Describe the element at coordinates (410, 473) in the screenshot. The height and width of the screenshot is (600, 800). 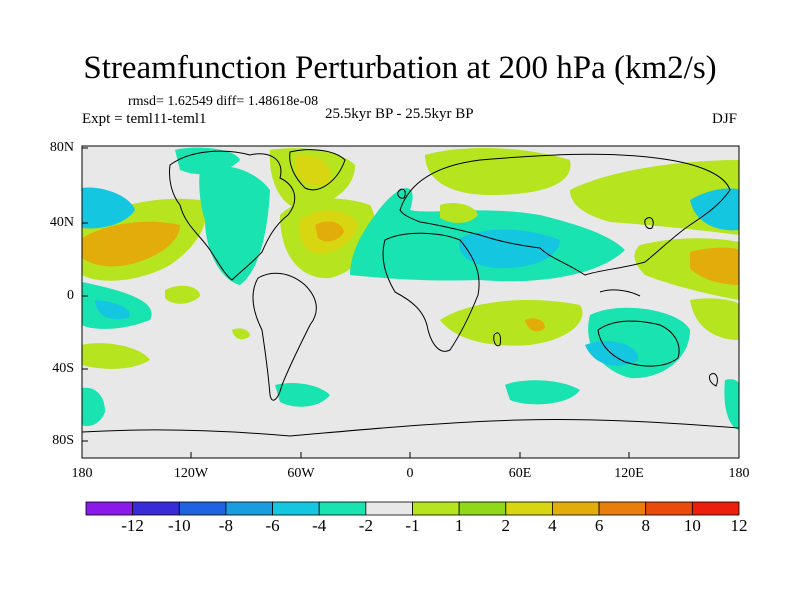
I see `lon-label-0: 0` at that location.